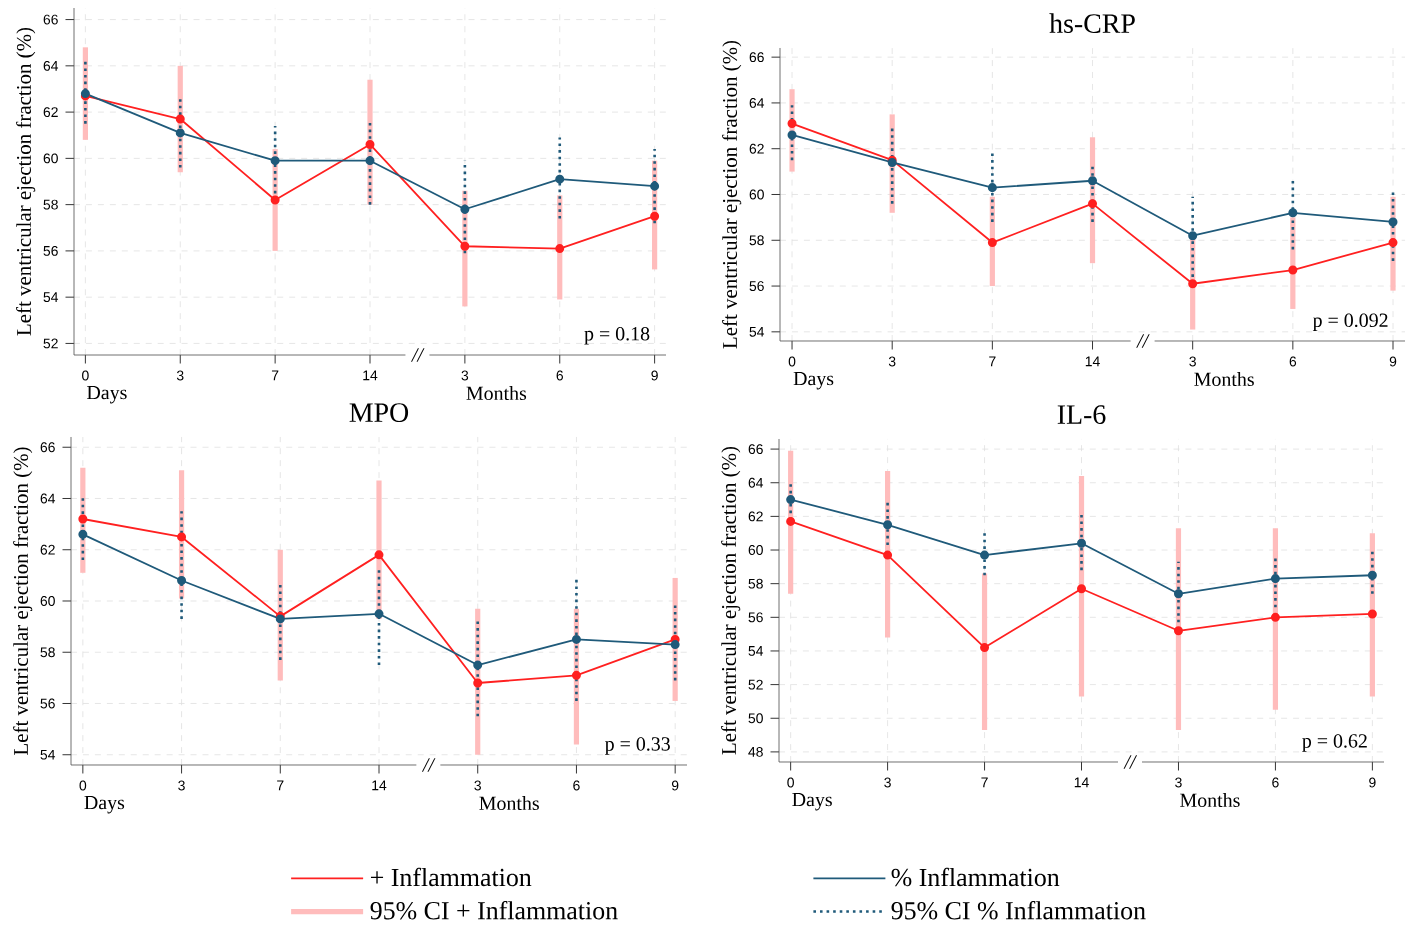 The image size is (1407, 931). I want to click on y-tick-label: 50, so click(755, 718).